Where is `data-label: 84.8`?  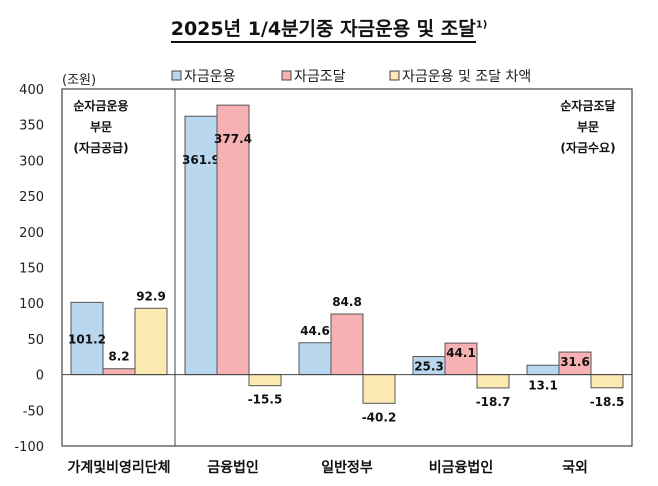 data-label: 84.8 is located at coordinates (347, 302).